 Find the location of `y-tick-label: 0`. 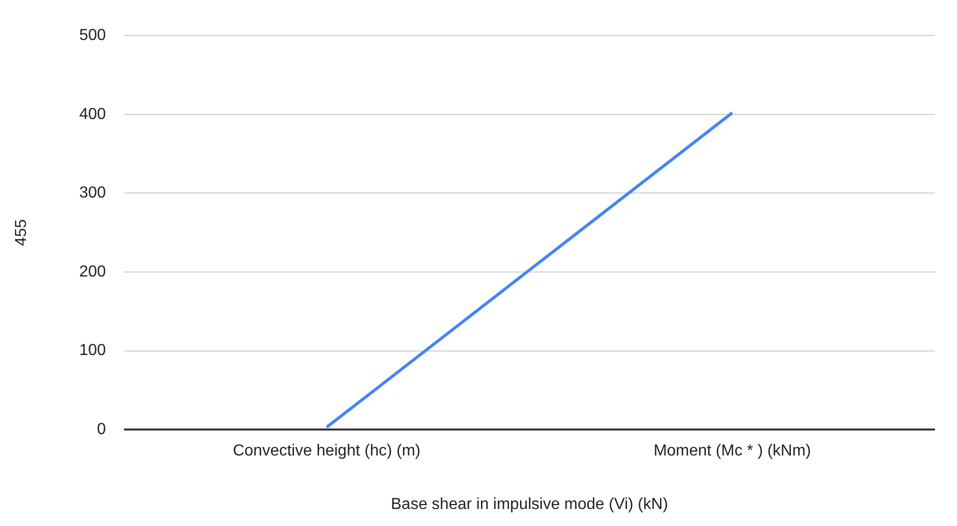

y-tick-label: 0 is located at coordinates (101, 429).